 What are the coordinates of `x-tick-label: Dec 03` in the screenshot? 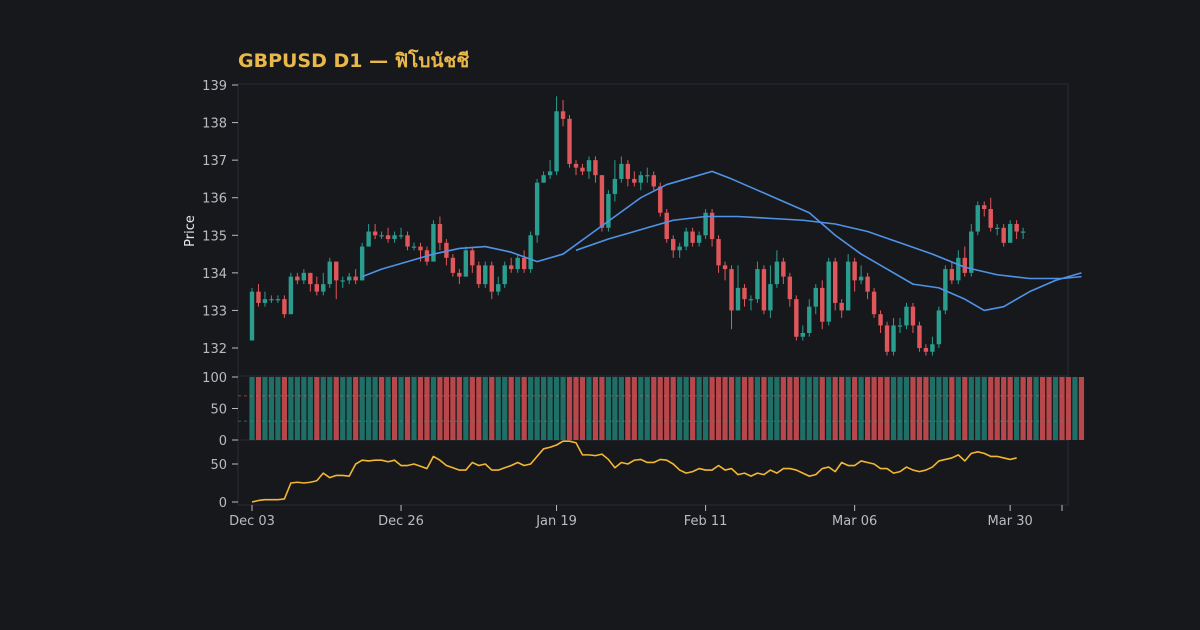 It's located at (252, 521).